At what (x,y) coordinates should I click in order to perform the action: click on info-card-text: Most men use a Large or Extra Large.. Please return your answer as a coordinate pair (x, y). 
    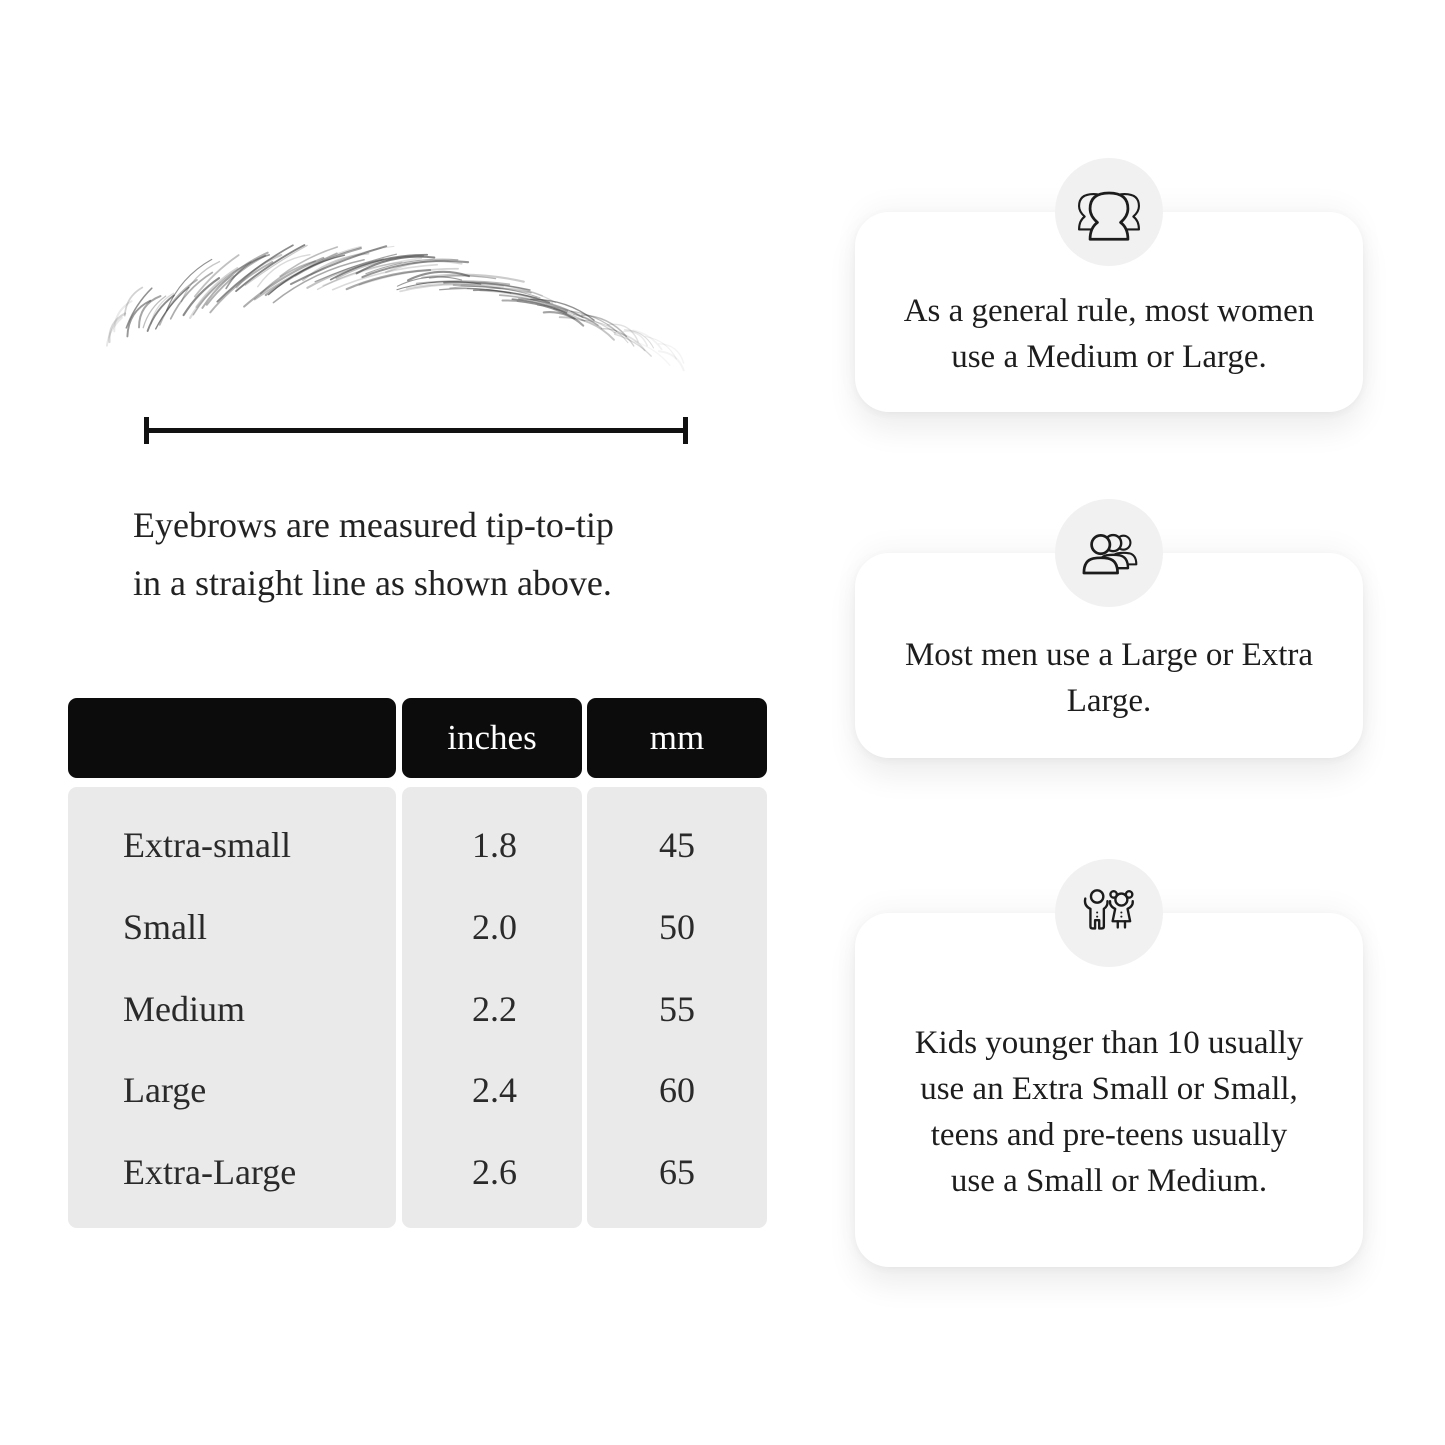
    Looking at the image, I should click on (1109, 677).